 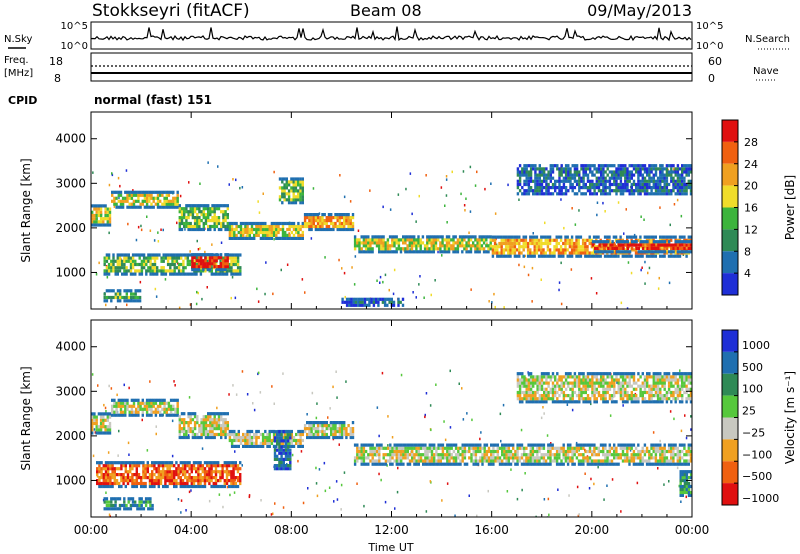 What do you see at coordinates (391, 34) in the screenshot?
I see `nsky-trace-line` at bounding box center [391, 34].